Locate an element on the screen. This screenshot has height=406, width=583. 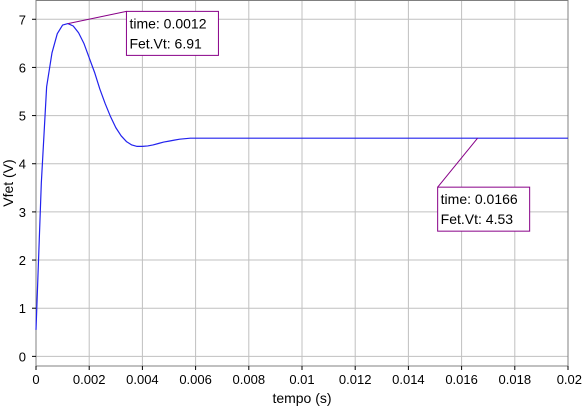
x-tick-label: 0.014 is located at coordinates (408, 379).